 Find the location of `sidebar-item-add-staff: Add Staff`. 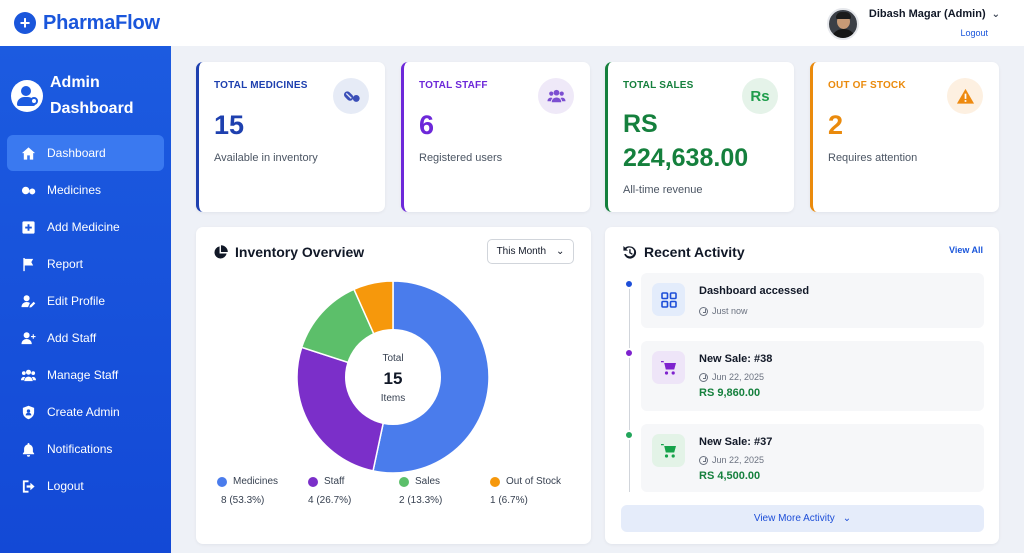

sidebar-item-add-staff: Add Staff is located at coordinates (85, 338).